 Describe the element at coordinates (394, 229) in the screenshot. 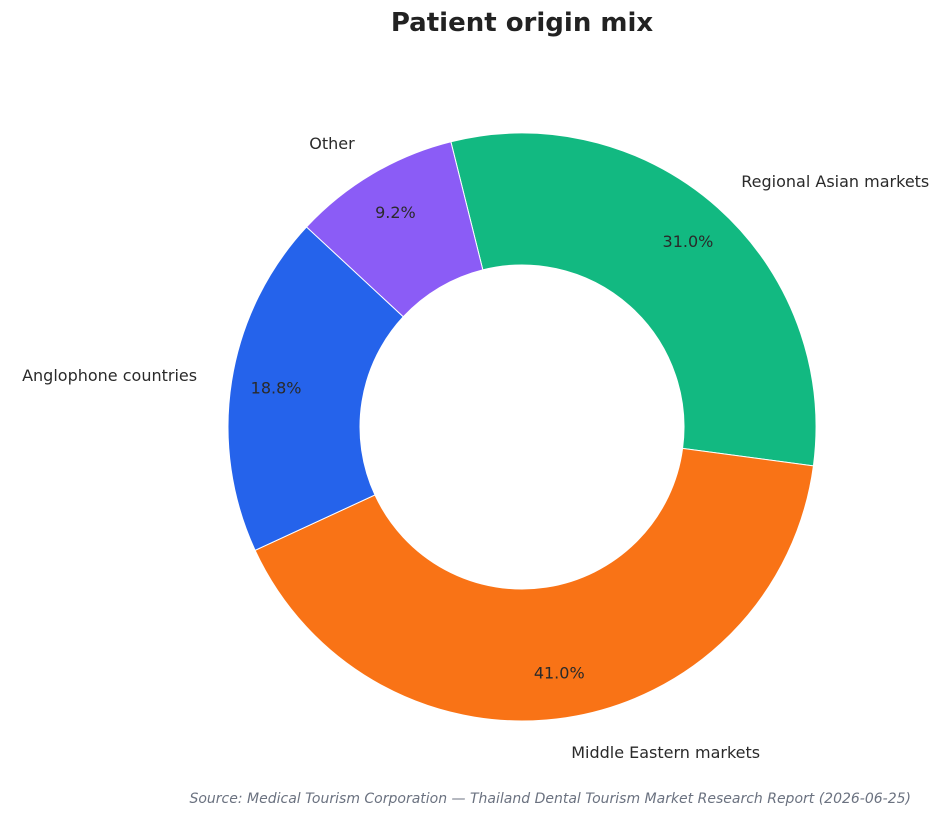

I see `slice-other` at that location.